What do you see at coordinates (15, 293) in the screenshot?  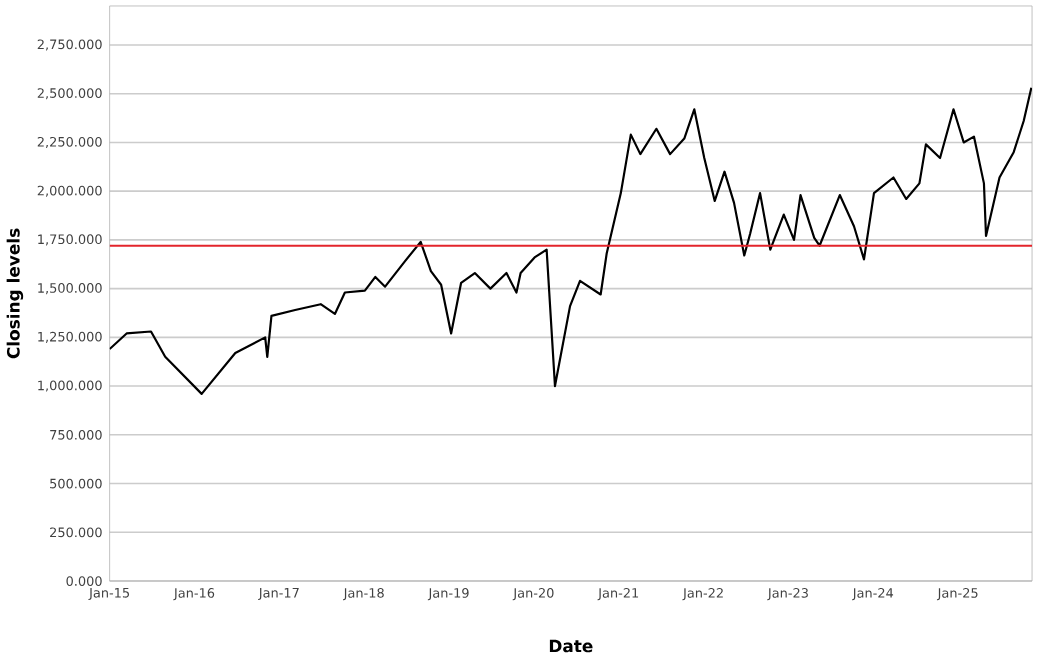 I see `y-axis-title: Closing levels` at bounding box center [15, 293].